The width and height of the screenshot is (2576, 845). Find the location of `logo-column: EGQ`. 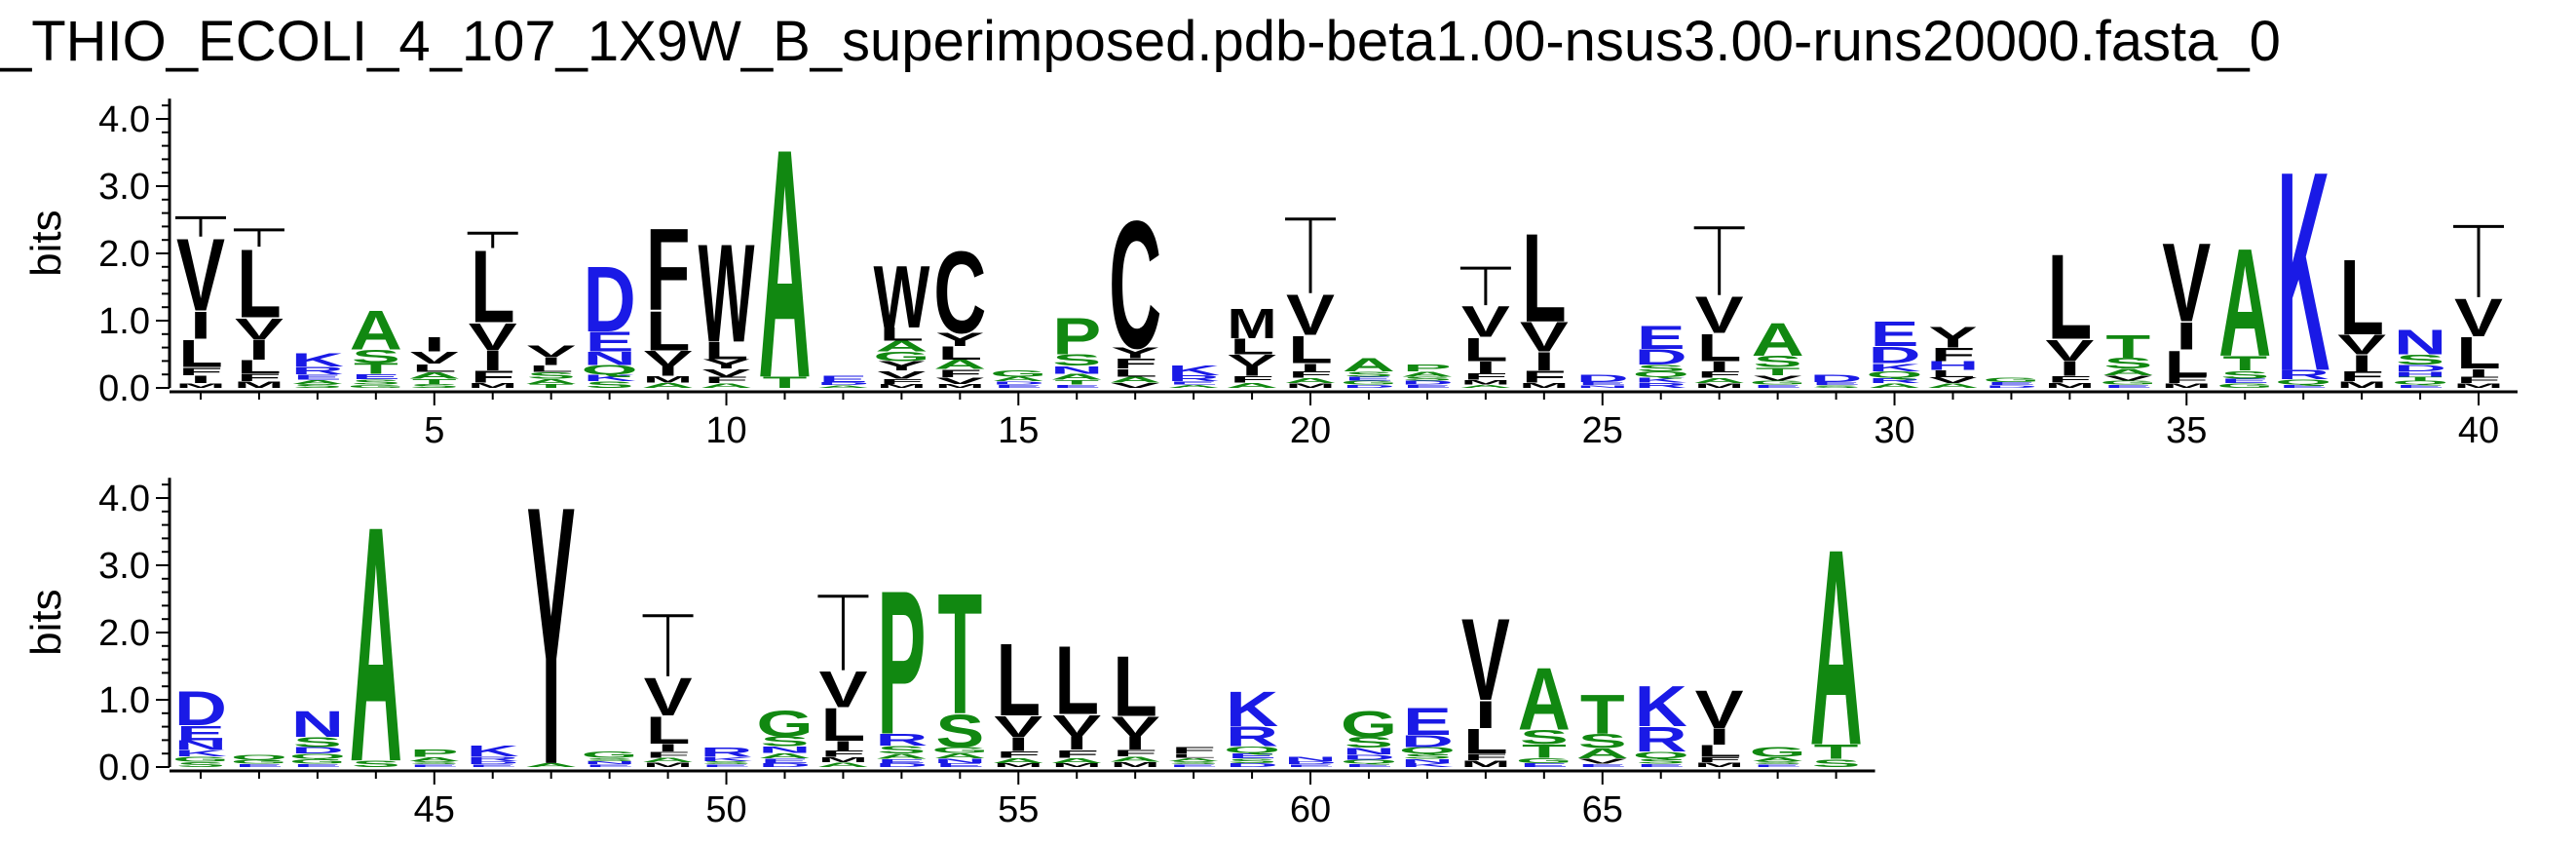

logo-column: EGQ is located at coordinates (259, 761).